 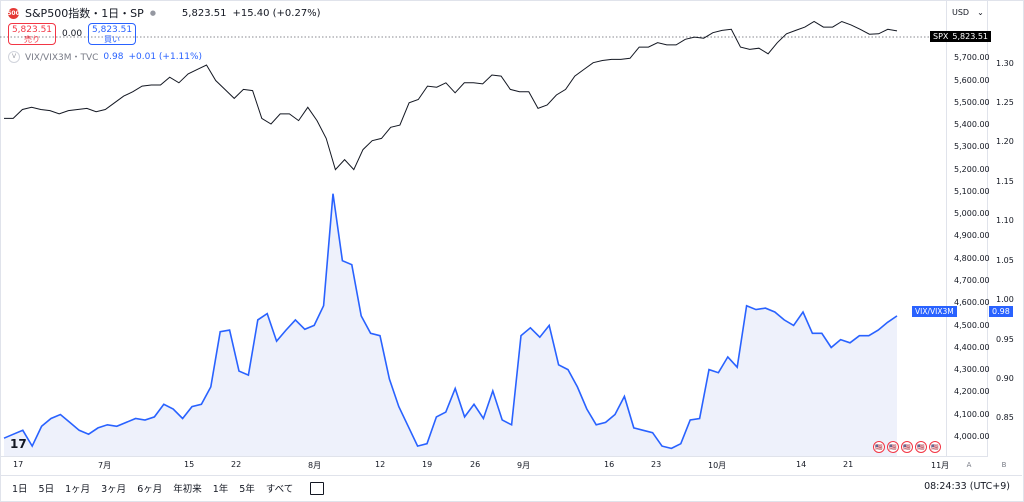 What do you see at coordinates (969, 465) in the screenshot?
I see `auto-scale-button: A` at bounding box center [969, 465].